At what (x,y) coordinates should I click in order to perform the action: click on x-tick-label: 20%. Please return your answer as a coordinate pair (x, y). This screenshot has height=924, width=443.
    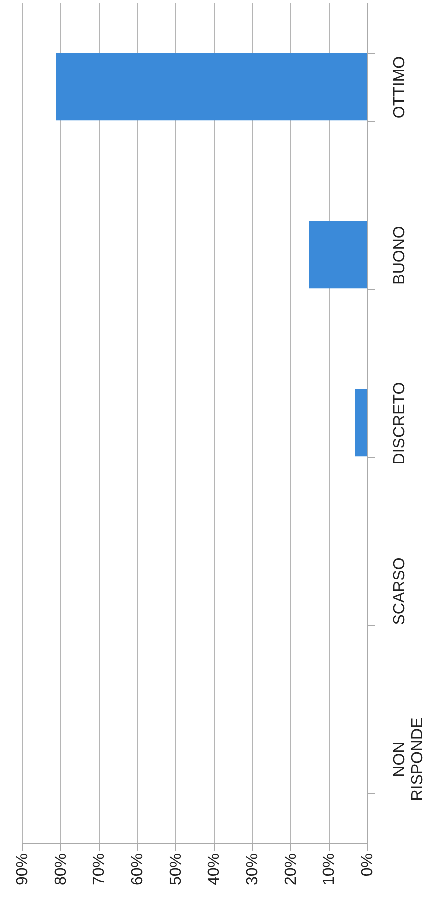
    Looking at the image, I should click on (291, 870).